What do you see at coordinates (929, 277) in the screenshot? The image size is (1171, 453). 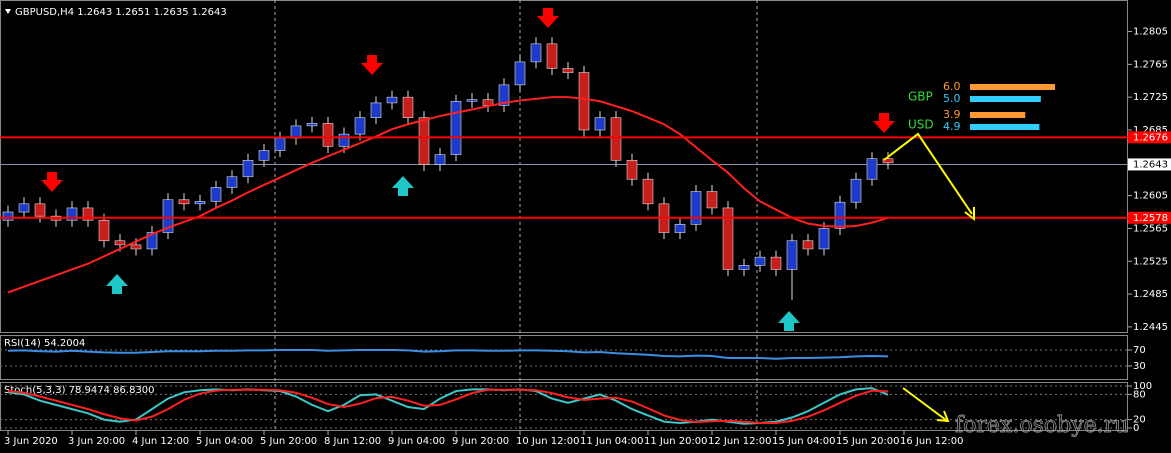 I see `forecast` at bounding box center [929, 277].